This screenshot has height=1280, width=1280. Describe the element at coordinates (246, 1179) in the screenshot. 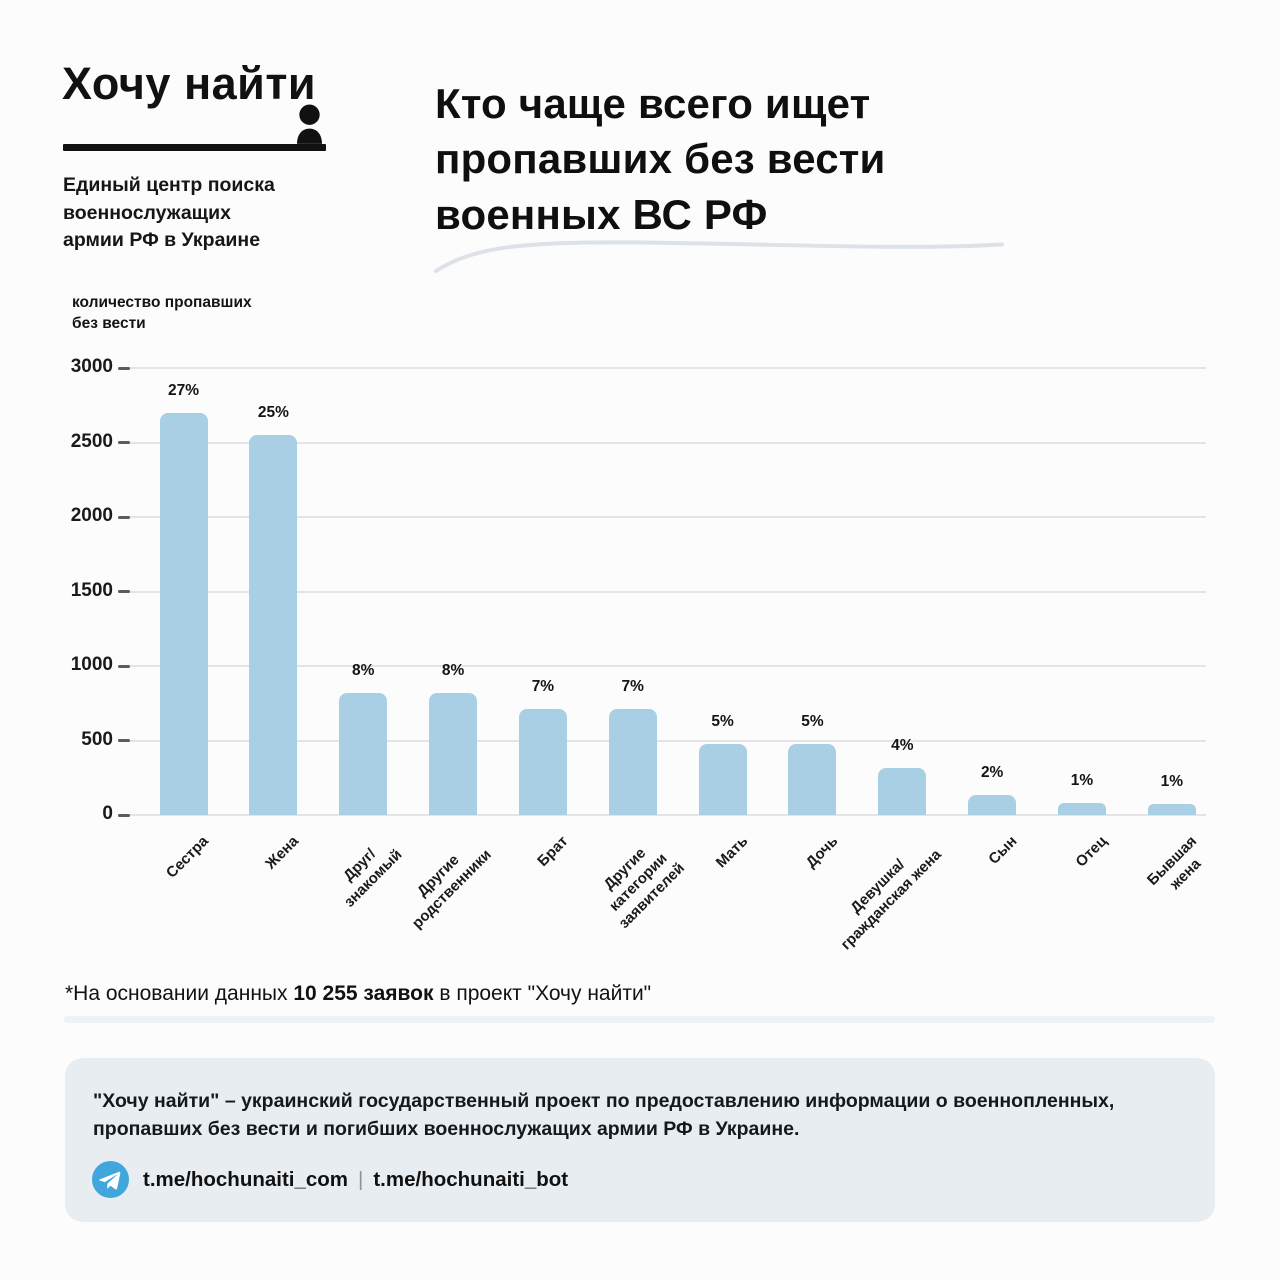

I see `telegram-link-com: t.me/hochunaiti_com` at that location.